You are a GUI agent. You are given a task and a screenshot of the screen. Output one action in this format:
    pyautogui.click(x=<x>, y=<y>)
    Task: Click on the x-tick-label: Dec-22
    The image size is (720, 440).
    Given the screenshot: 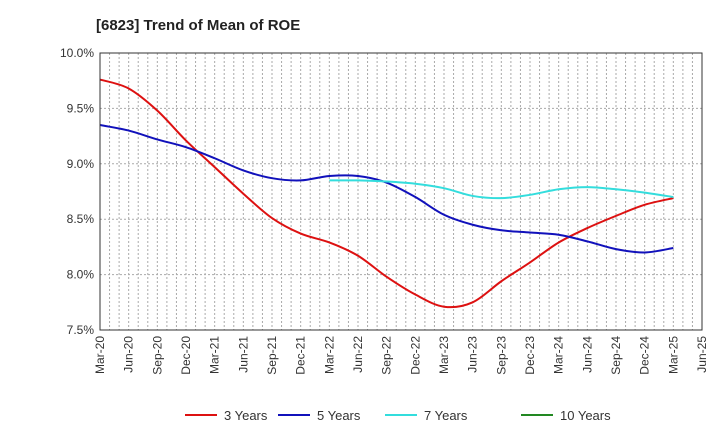 What is the action you would take?
    pyautogui.click(x=415, y=355)
    